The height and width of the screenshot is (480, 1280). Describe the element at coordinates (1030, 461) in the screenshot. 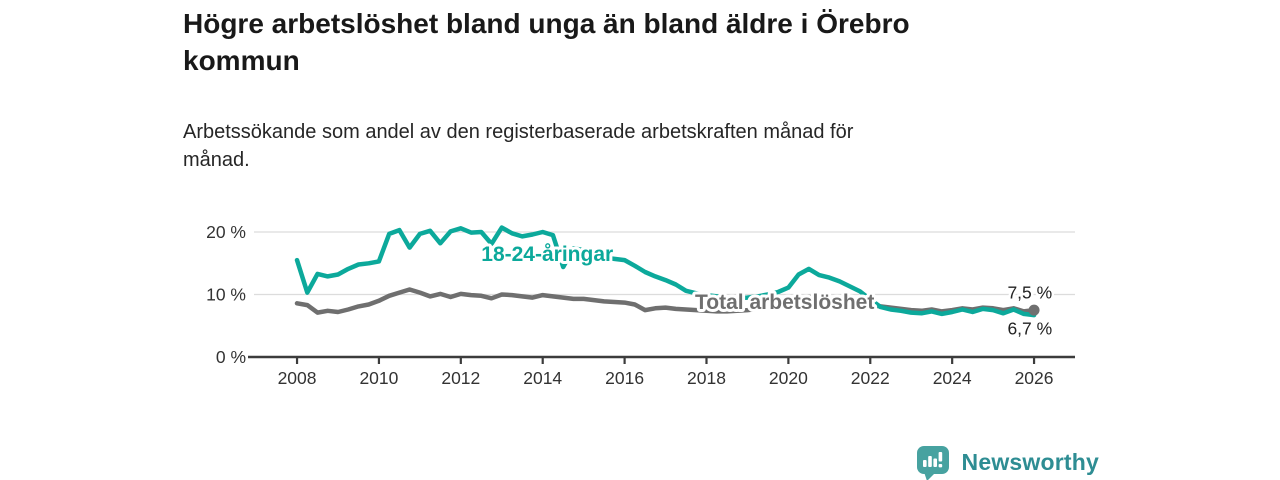

I see `newsworthy-wordmark: Newsworthy` at that location.